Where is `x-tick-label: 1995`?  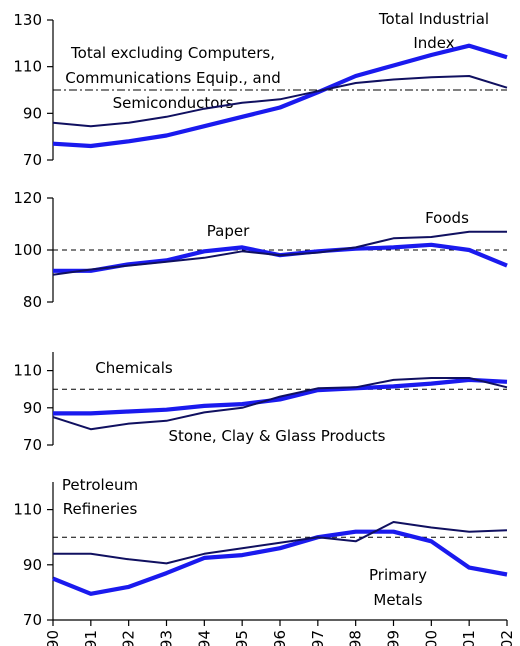 x-tick-label: 1995 is located at coordinates (242, 638).